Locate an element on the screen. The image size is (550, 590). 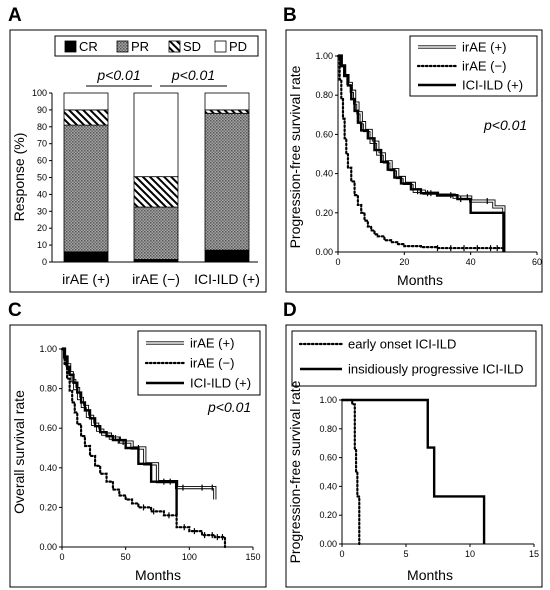
panel-b-x-tick-label: 0 is located at coordinates (337, 262).